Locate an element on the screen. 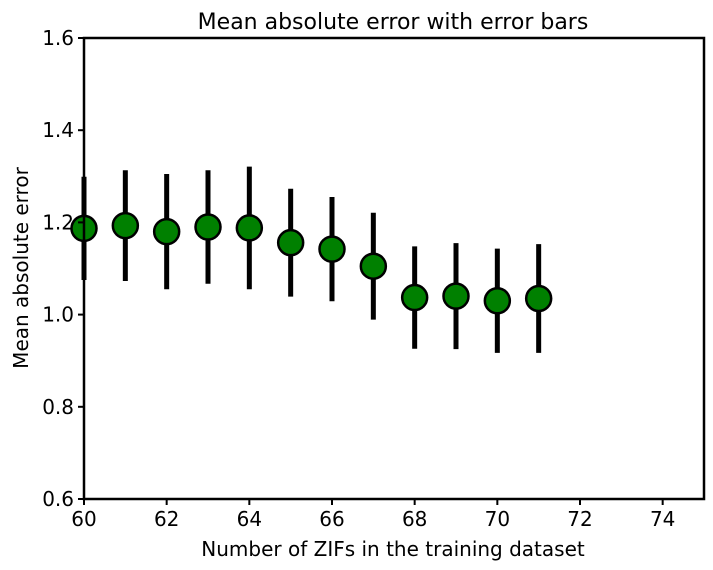 The height and width of the screenshot is (570, 713). y-axis-label: Mean absolute error is located at coordinates (21, 267).